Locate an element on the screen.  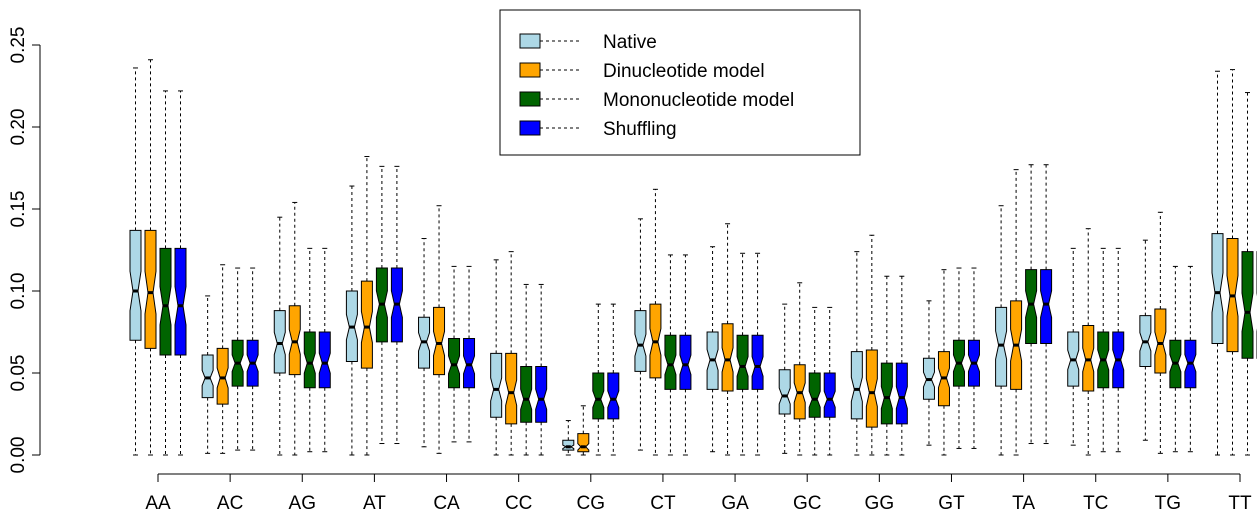
y-tick-label: 0.00 is located at coordinates (18, 455).